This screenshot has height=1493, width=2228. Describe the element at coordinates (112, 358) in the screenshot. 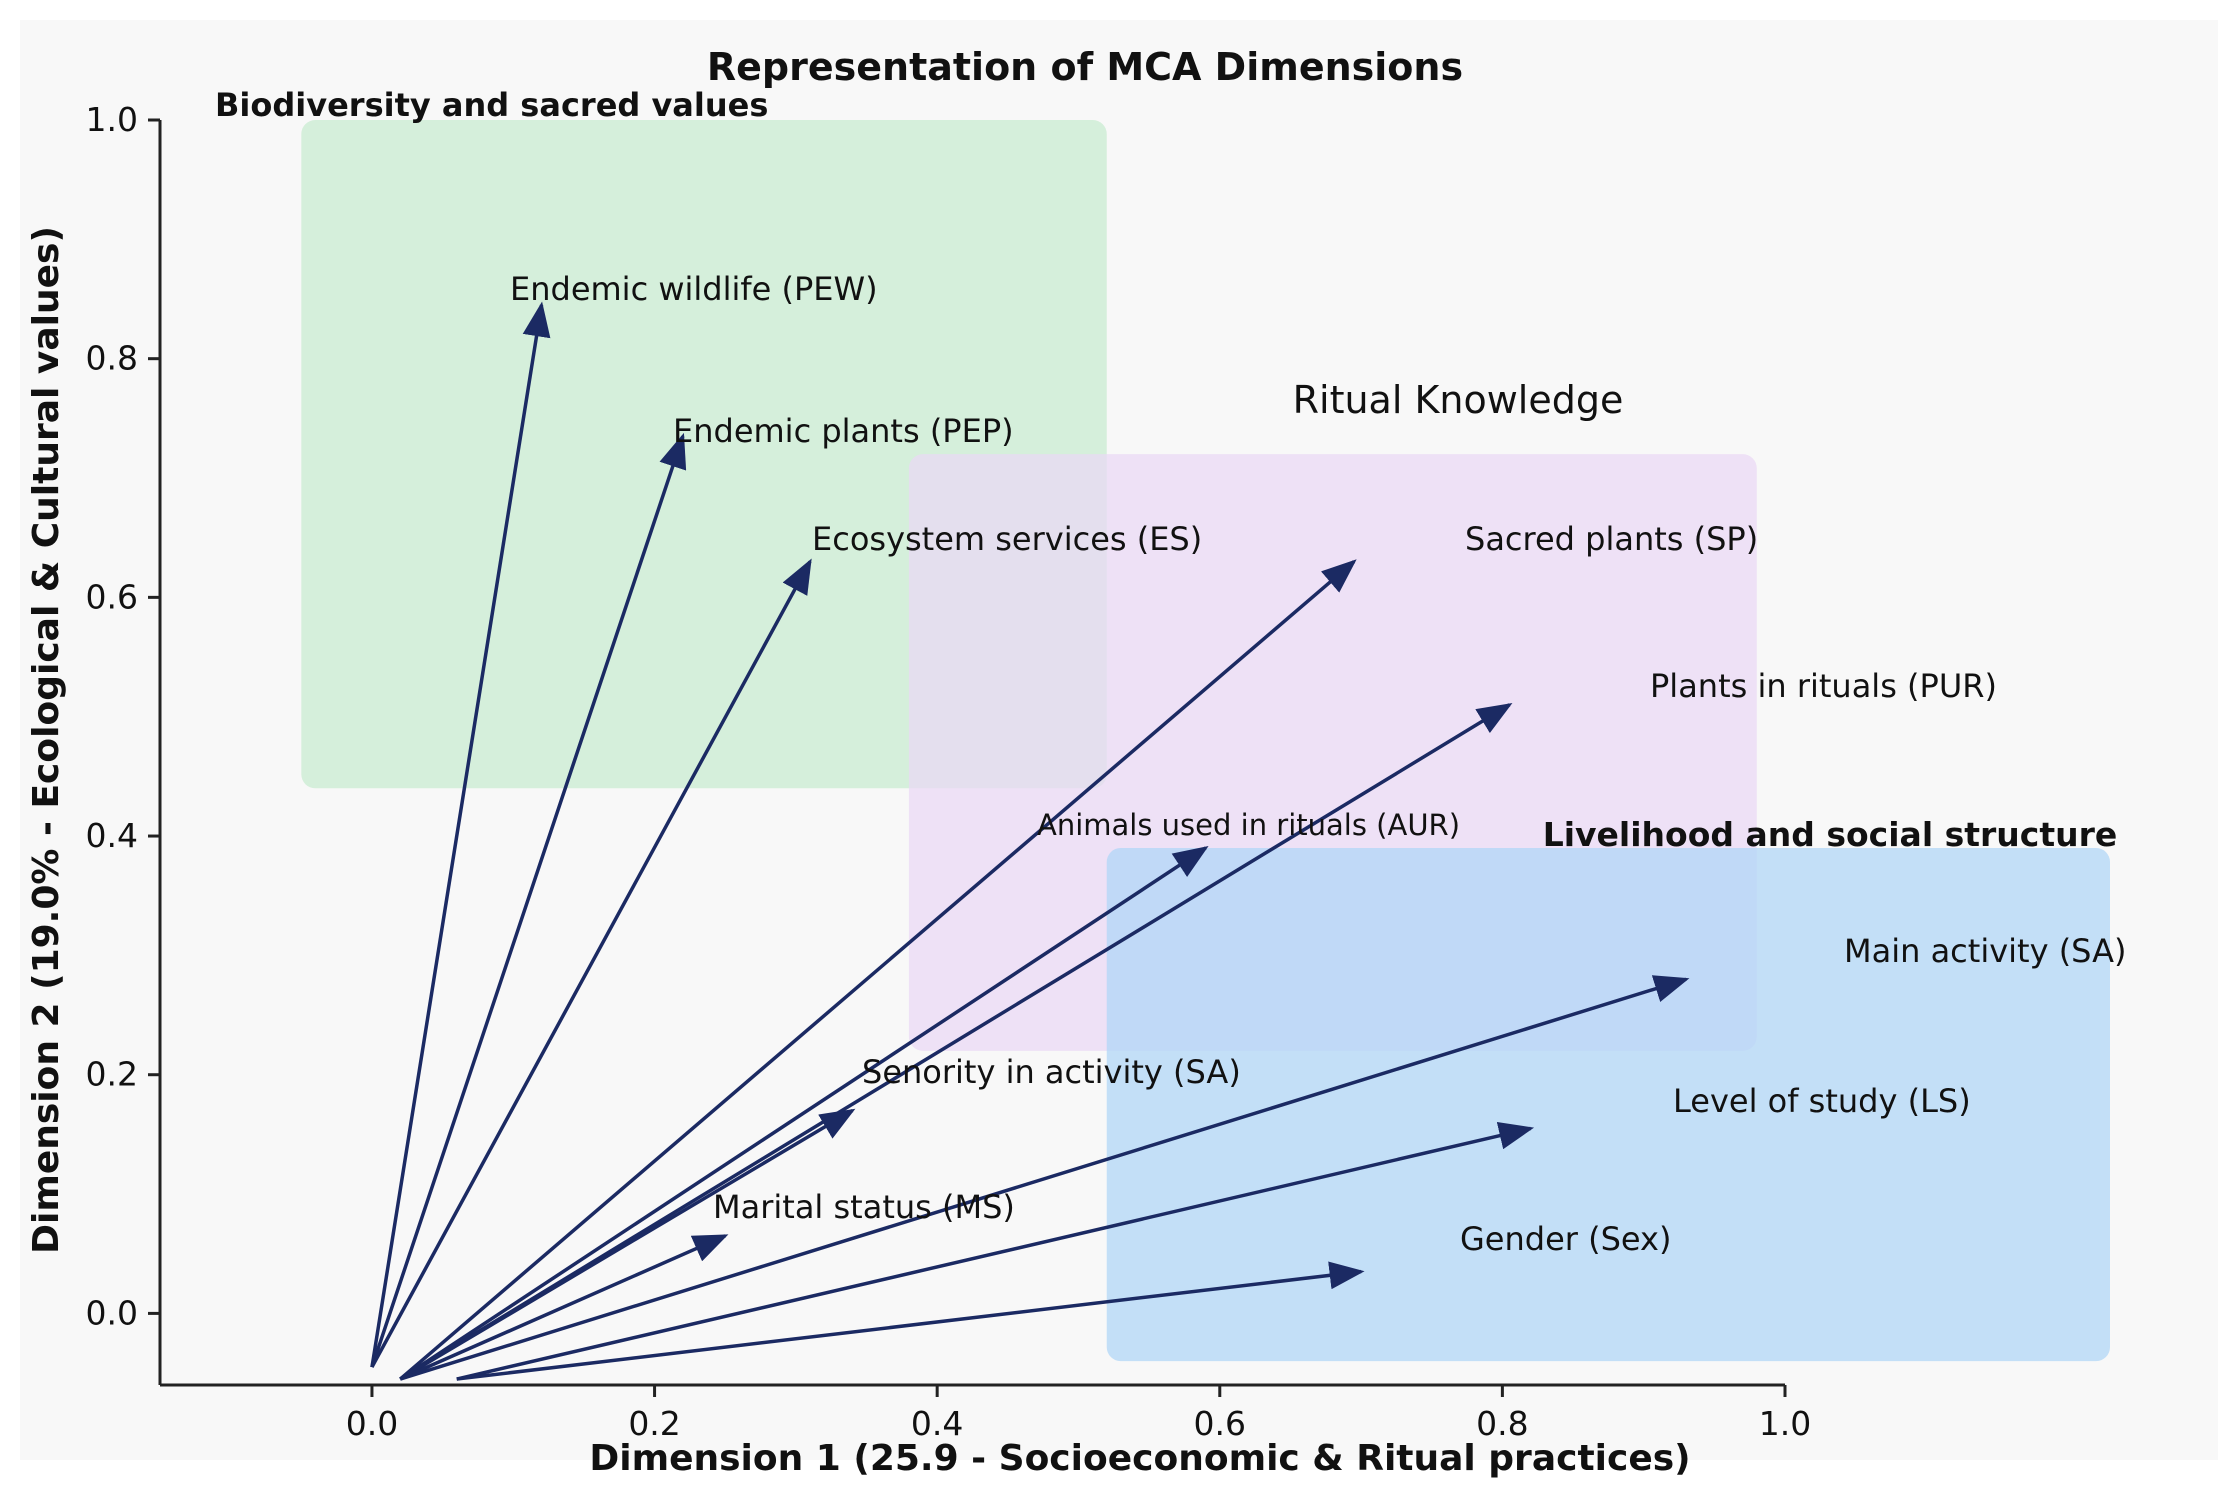

I see `y-tick-label-4: 0.8` at that location.